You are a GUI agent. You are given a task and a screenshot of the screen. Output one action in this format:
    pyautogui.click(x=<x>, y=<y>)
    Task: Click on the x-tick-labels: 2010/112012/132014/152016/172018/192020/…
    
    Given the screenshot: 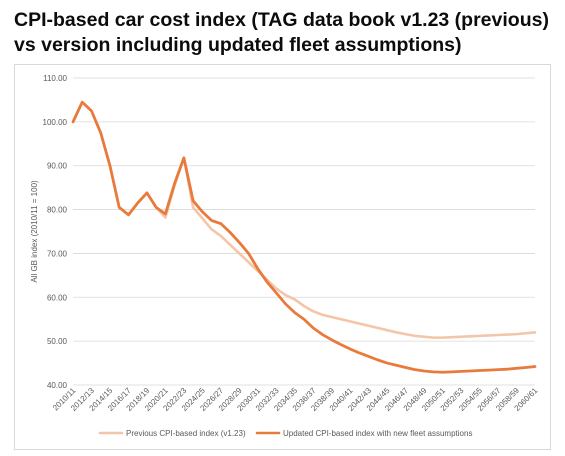 What is the action you would take?
    pyautogui.click(x=295, y=399)
    